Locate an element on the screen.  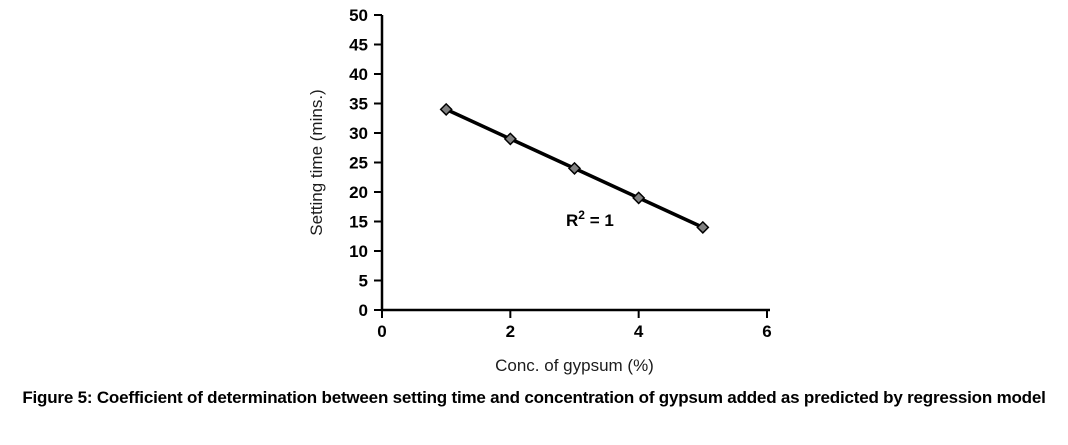
y-axis-tick-label: 45 is located at coordinates (358, 45).